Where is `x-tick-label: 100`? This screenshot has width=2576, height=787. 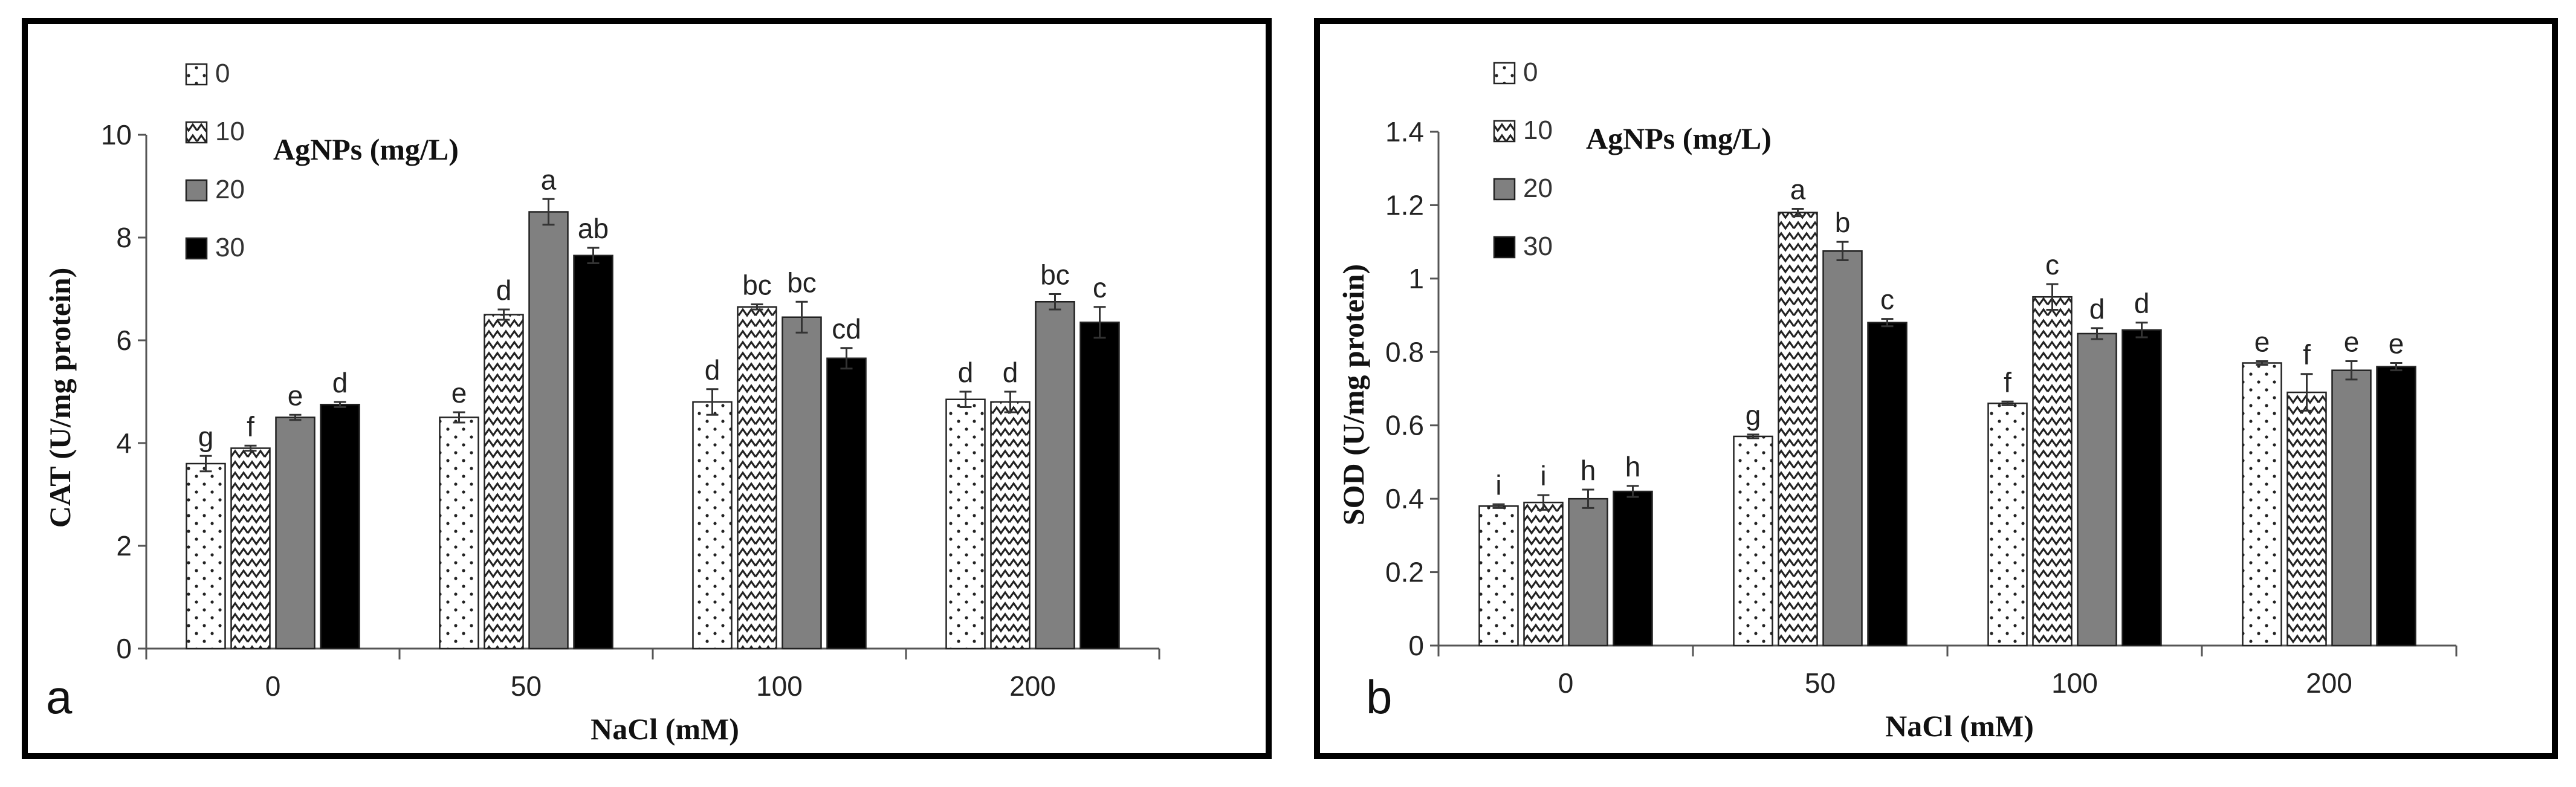 x-tick-label: 100 is located at coordinates (2074, 683).